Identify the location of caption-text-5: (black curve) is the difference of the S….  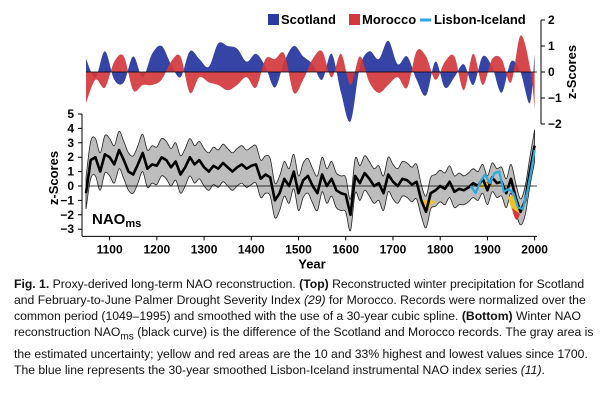
(304, 351).